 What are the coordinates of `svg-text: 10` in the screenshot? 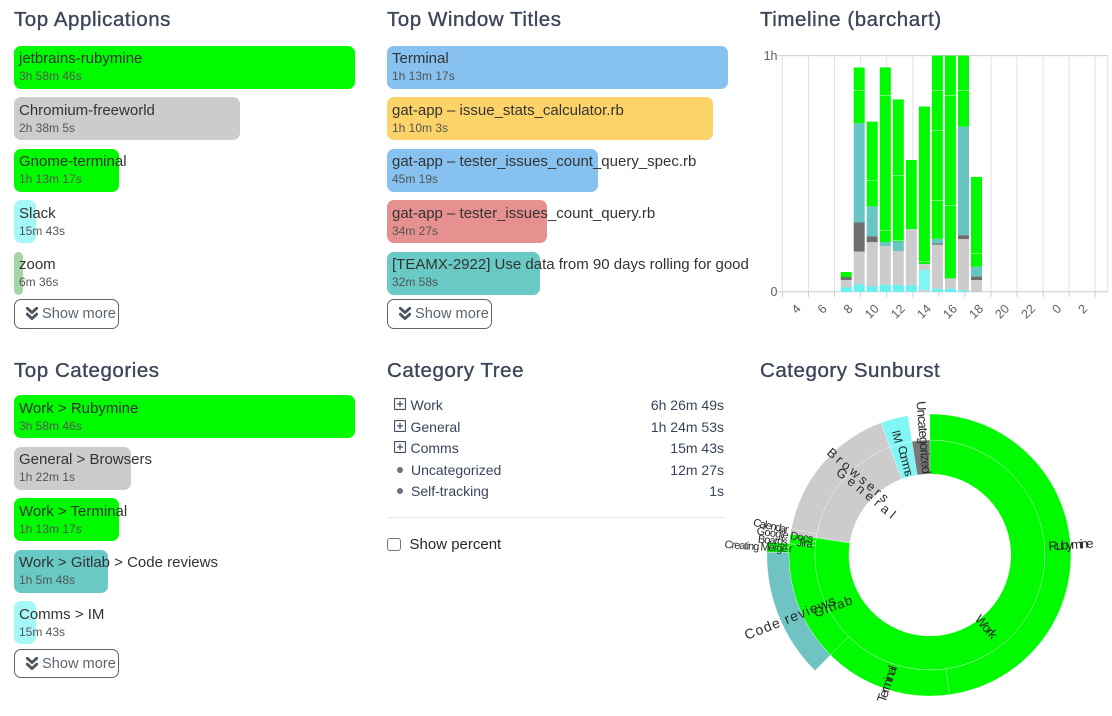 It's located at (872, 311).